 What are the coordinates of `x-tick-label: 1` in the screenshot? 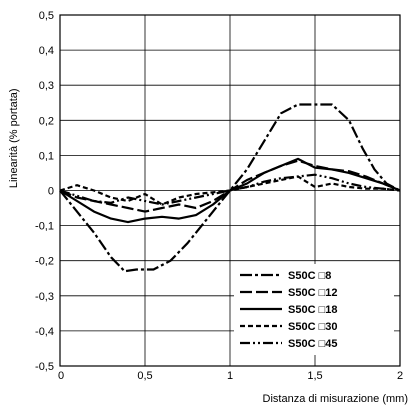 It's located at (230, 376).